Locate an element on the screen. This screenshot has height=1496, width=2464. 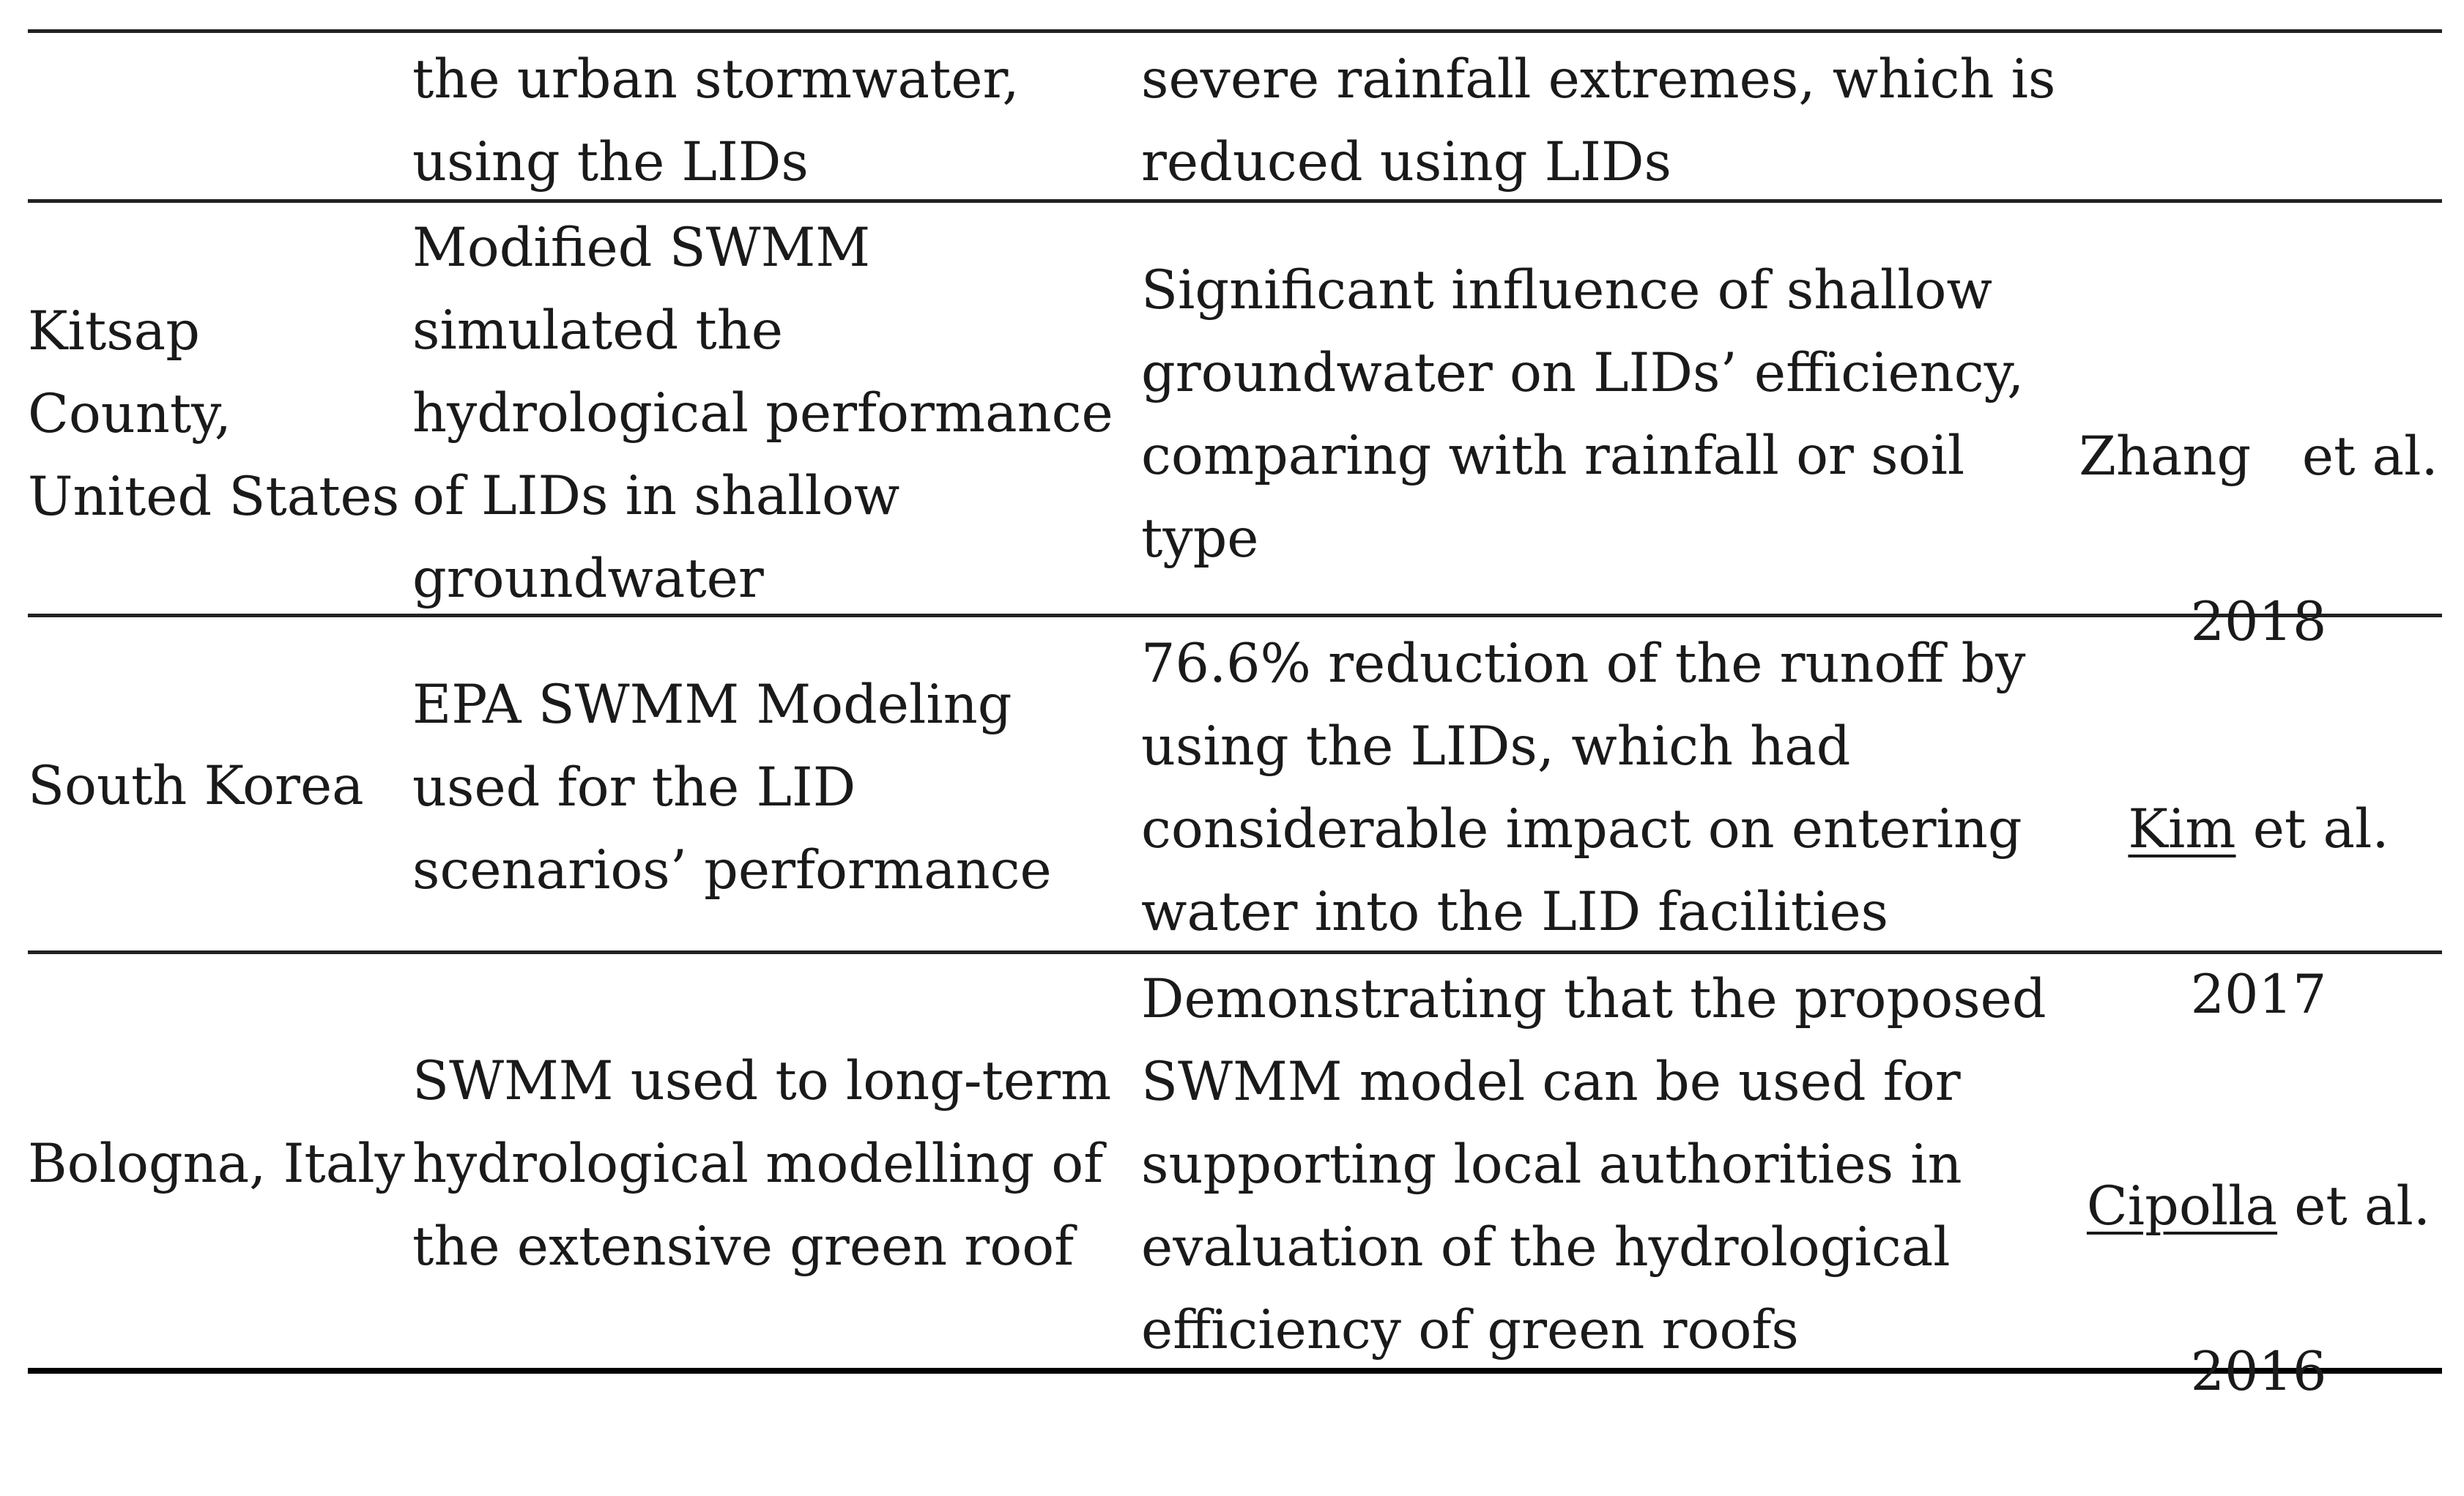
reference-year: 2017 is located at coordinates (2258, 995).